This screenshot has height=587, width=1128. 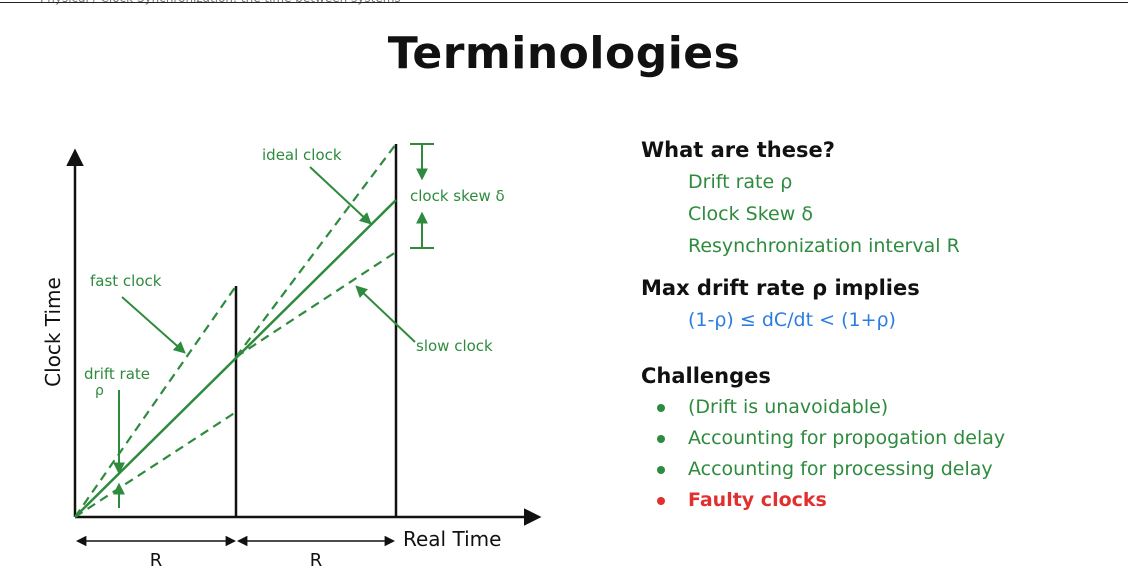 I want to click on interval-label-2: R, so click(x=316, y=560).